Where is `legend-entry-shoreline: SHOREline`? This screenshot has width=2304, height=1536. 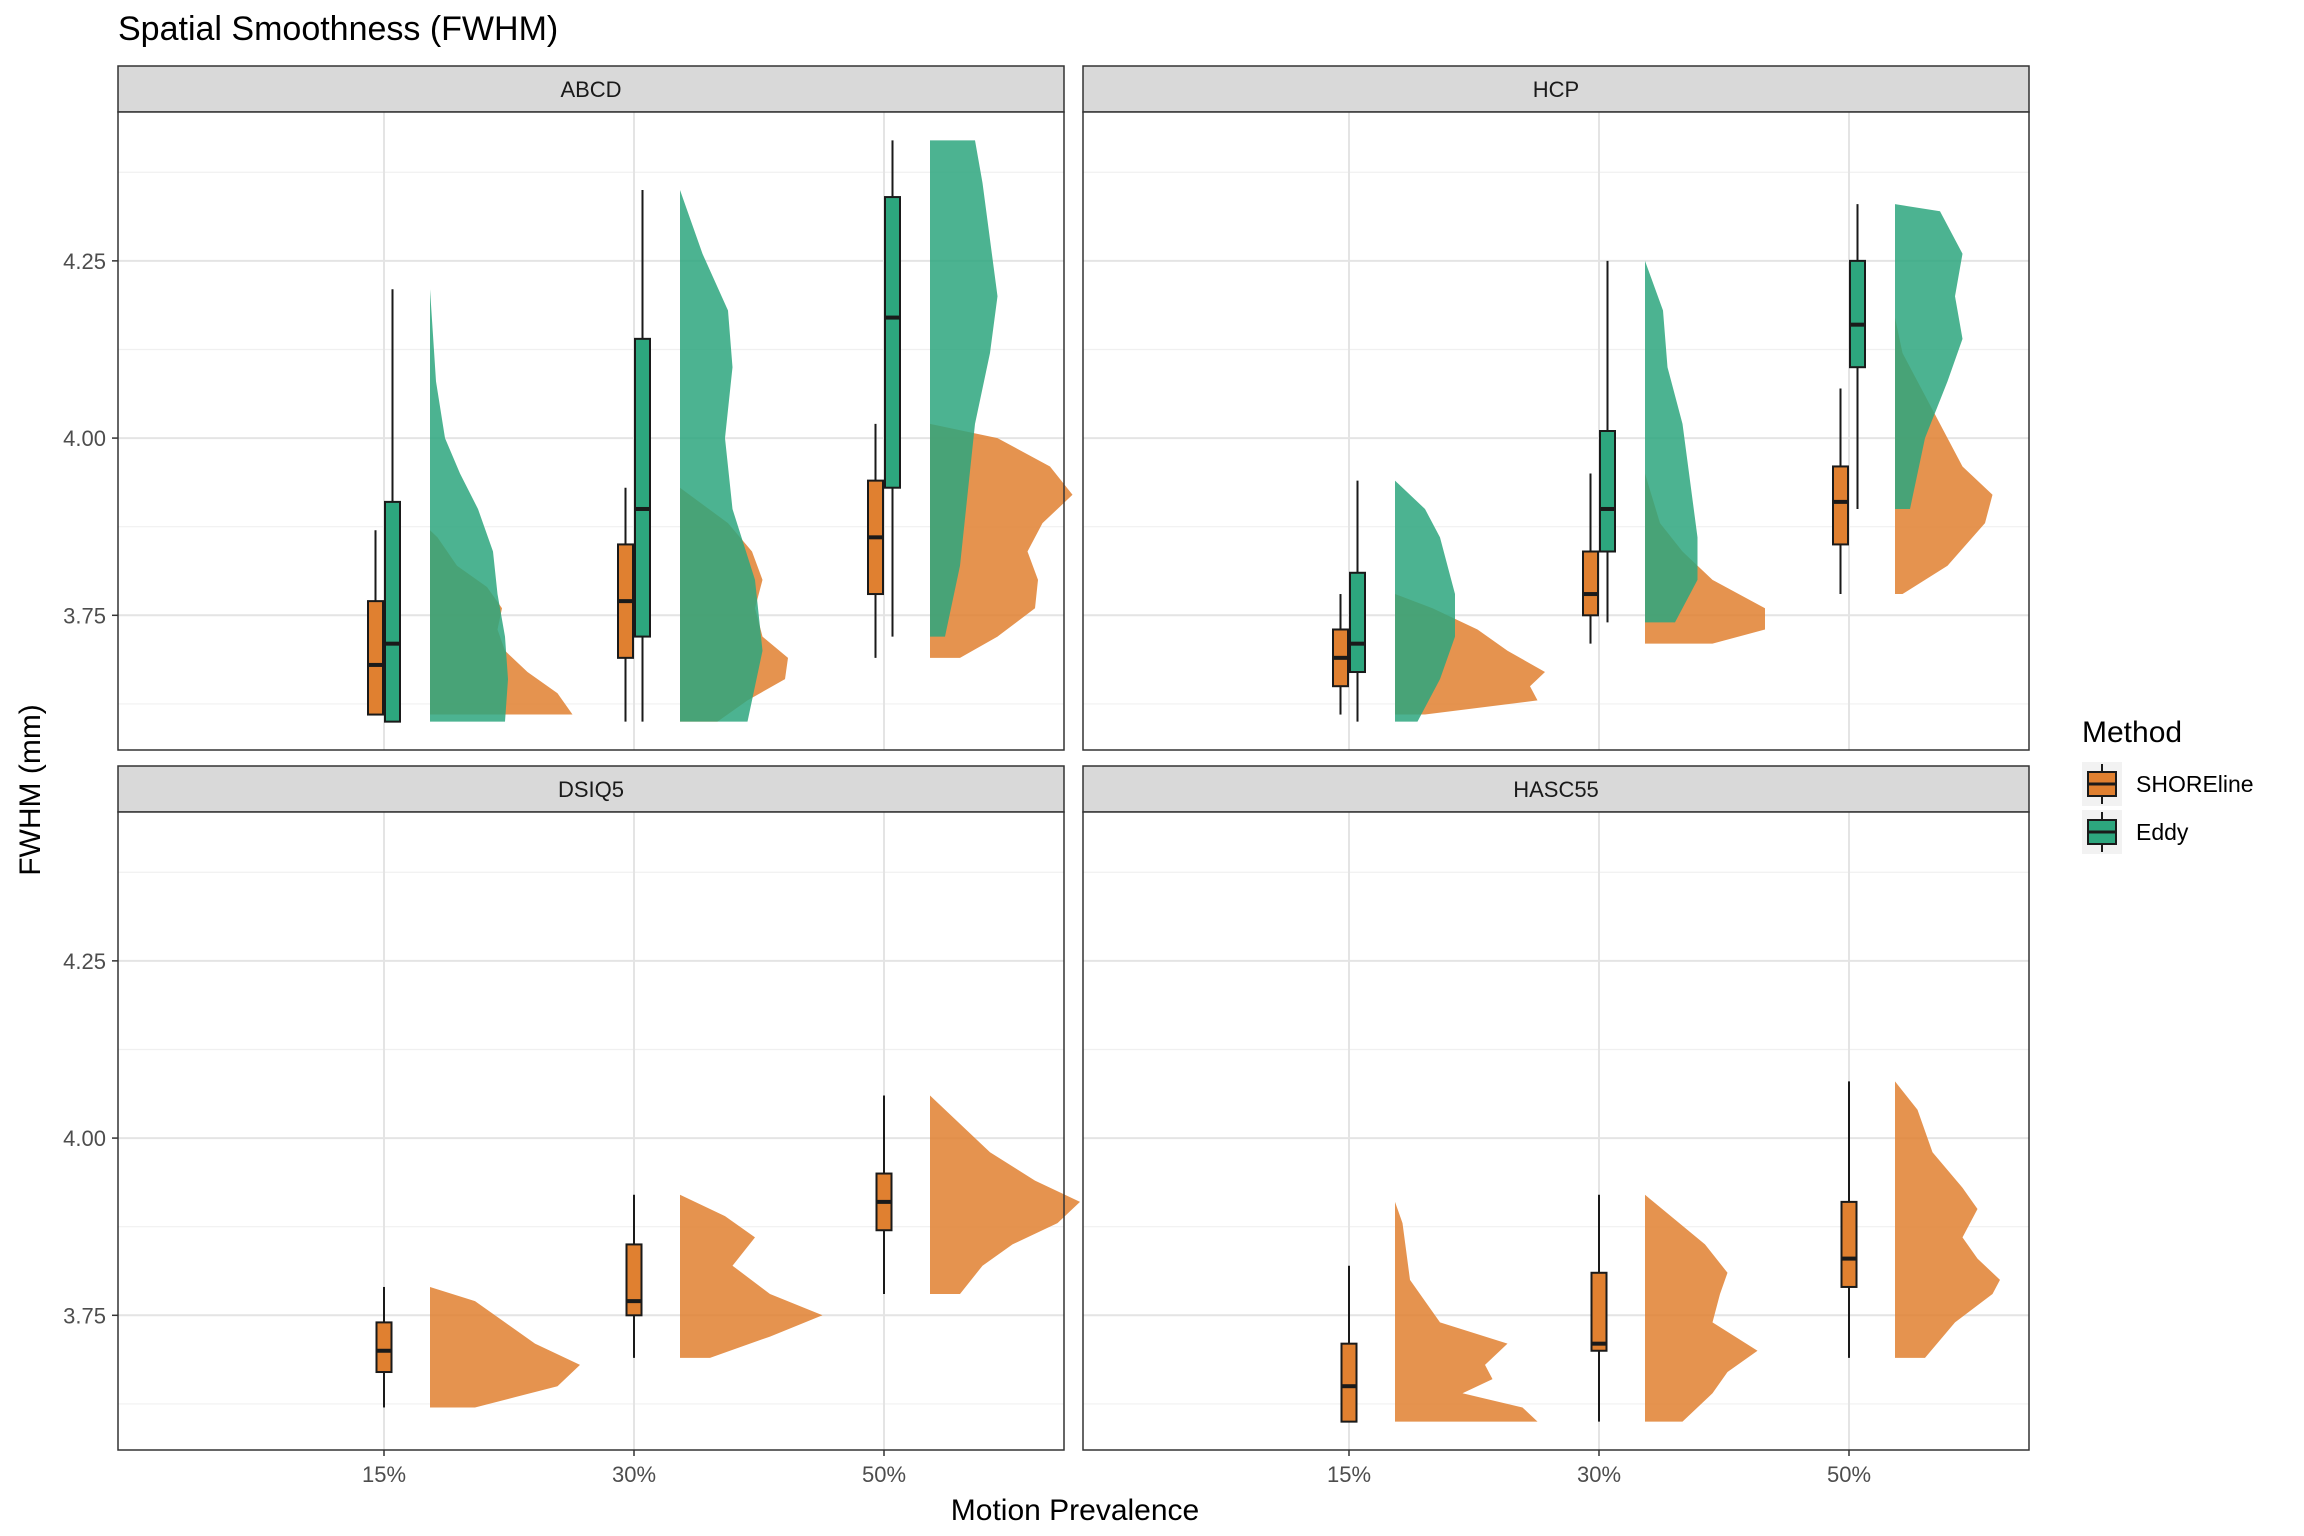 legend-entry-shoreline: SHOREline is located at coordinates (2168, 784).